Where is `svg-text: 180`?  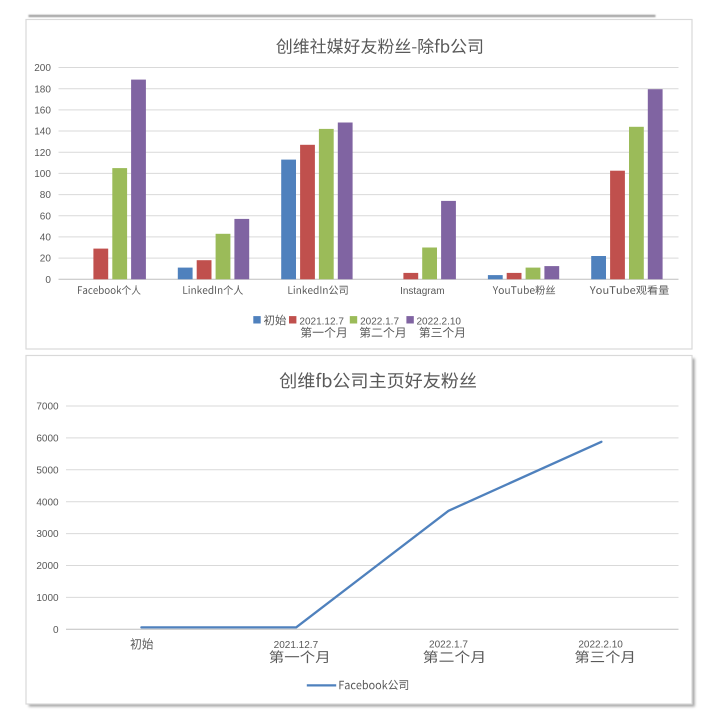
svg-text: 180 is located at coordinates (42, 89).